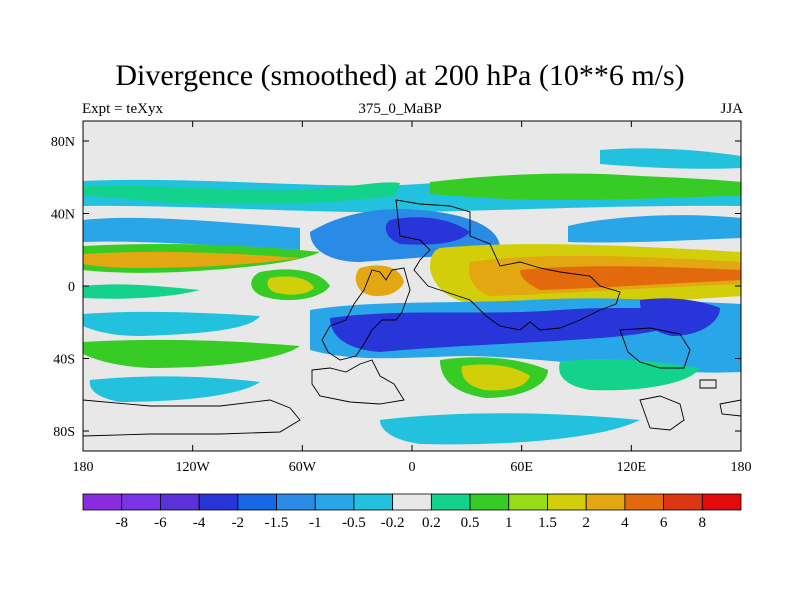 Image resolution: width=800 pixels, height=600 pixels. What do you see at coordinates (122, 109) in the screenshot?
I see `experiment-label: Expt = teXyx` at bounding box center [122, 109].